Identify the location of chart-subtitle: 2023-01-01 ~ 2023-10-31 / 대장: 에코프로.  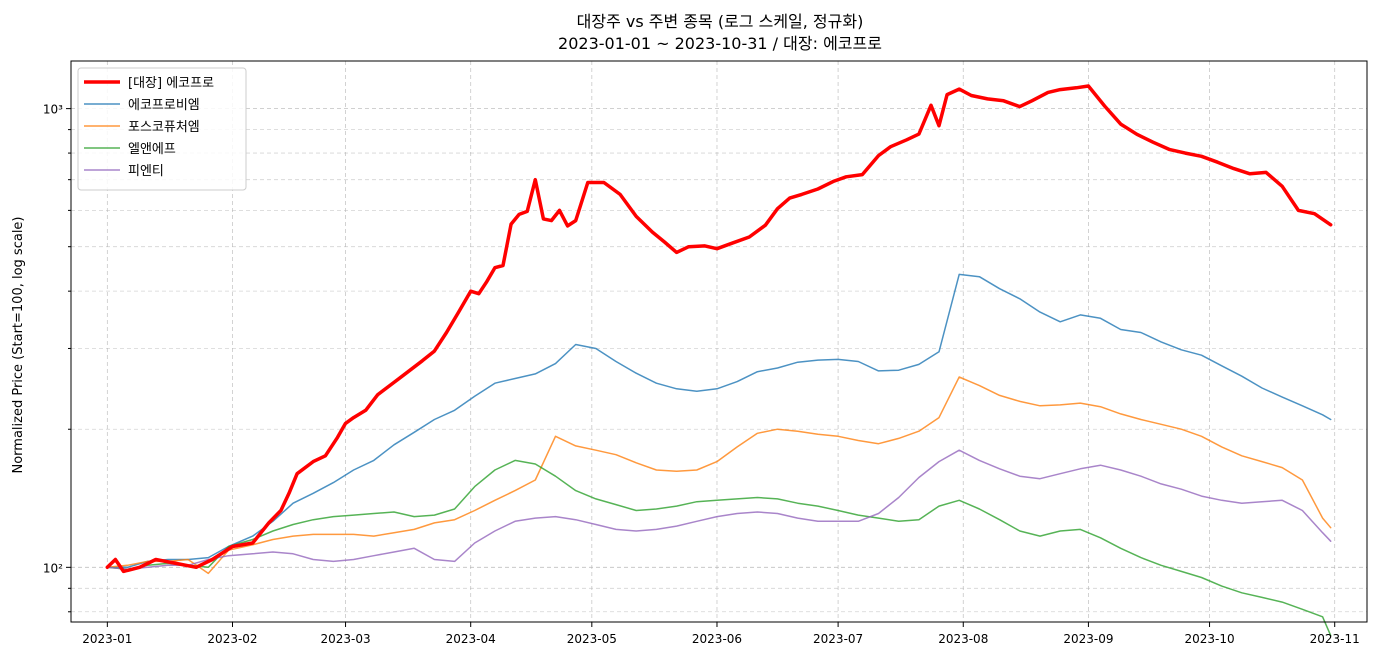
(720, 43).